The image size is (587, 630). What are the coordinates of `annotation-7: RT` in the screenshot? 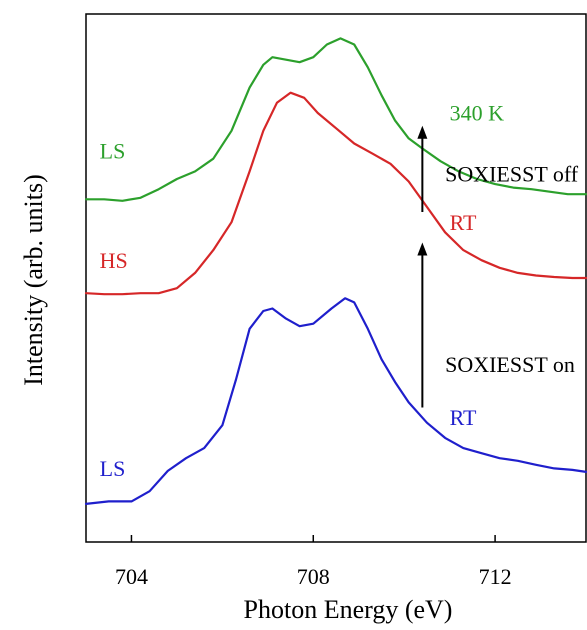 It's located at (463, 417).